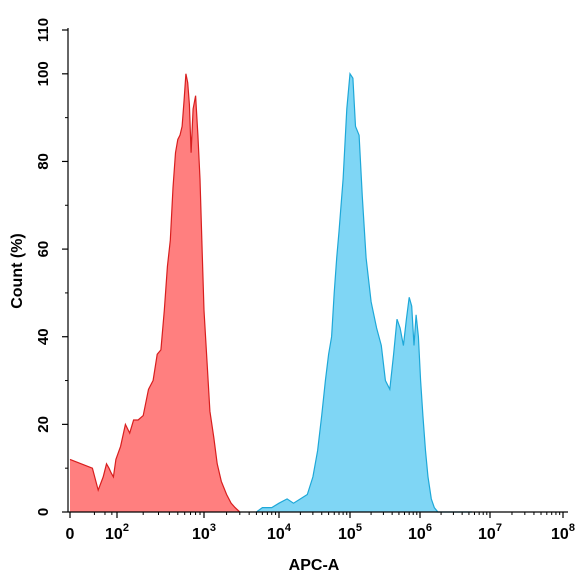  Describe the element at coordinates (350, 532) in the screenshot. I see `x-tick-label: 10⁵` at that location.